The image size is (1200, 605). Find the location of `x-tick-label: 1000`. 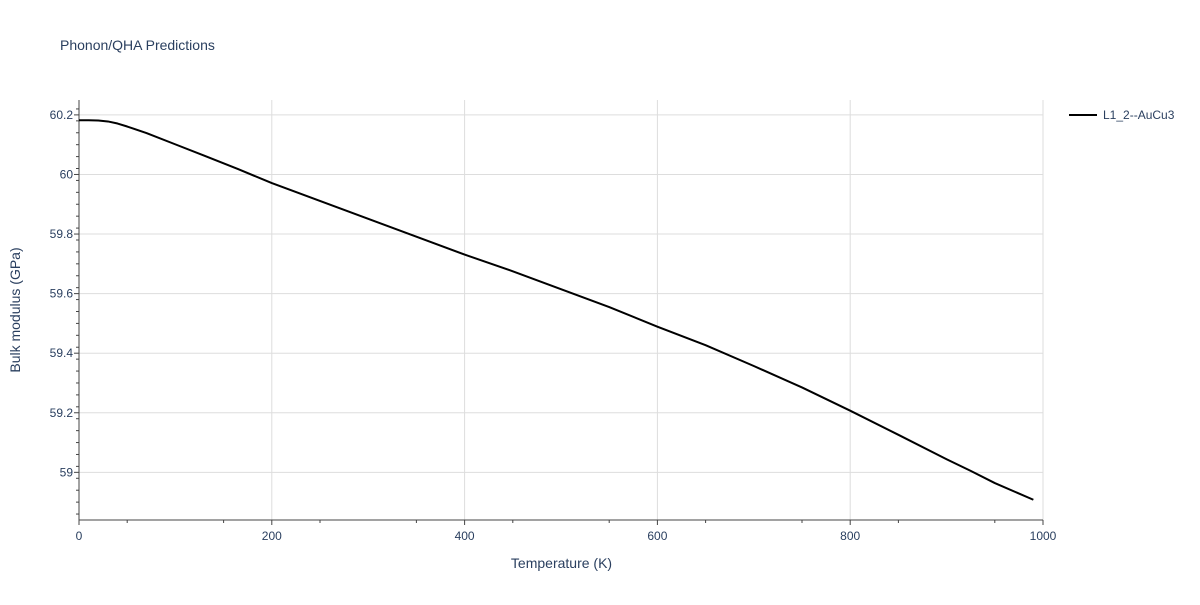

x-tick-label: 1000 is located at coordinates (1043, 536).